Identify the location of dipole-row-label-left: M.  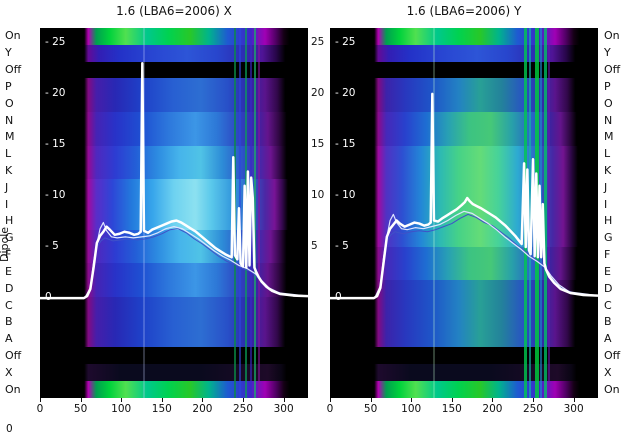
(10, 137).